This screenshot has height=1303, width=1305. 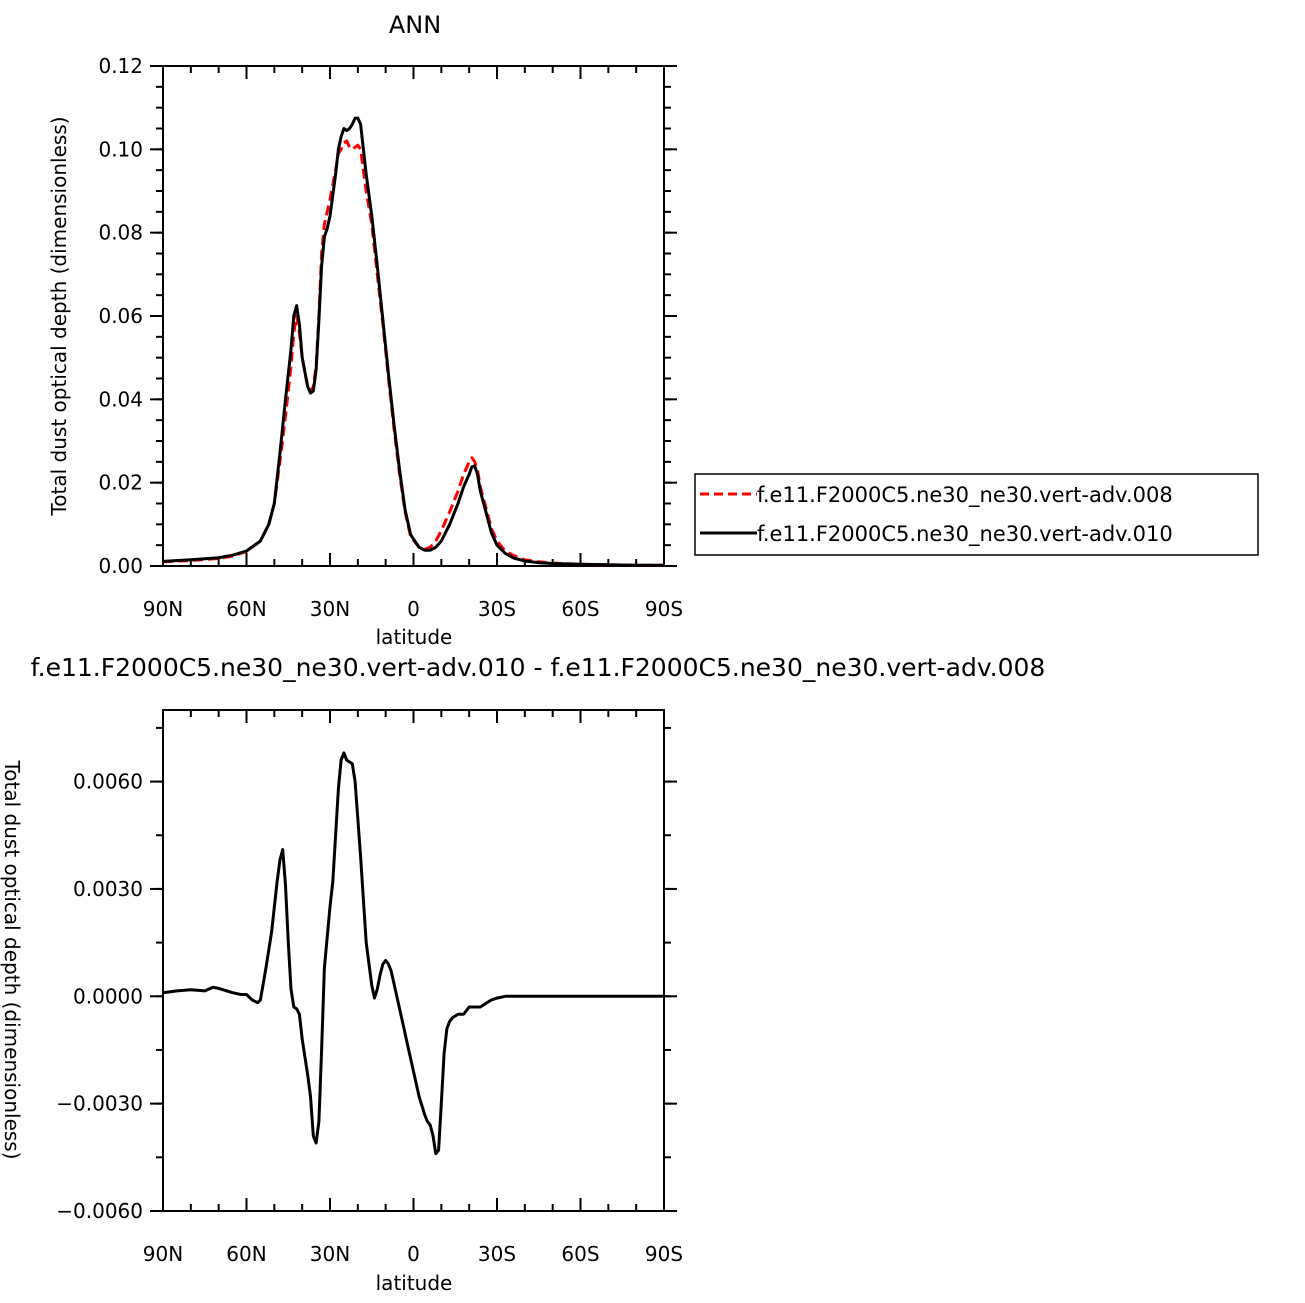 What do you see at coordinates (120, 566) in the screenshot?
I see `y-tick-label: 0.00` at bounding box center [120, 566].